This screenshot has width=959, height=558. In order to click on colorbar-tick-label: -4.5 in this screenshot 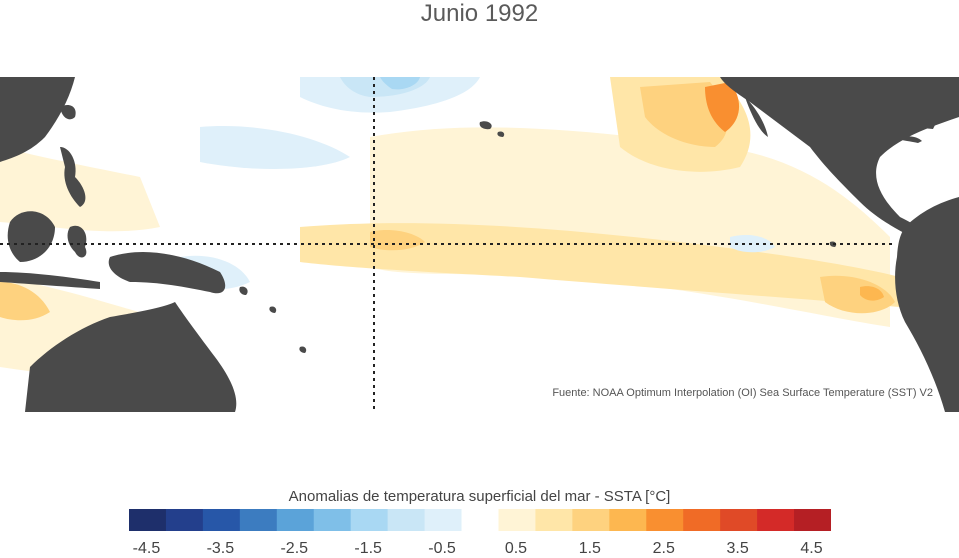, I will do `click(146, 548)`.